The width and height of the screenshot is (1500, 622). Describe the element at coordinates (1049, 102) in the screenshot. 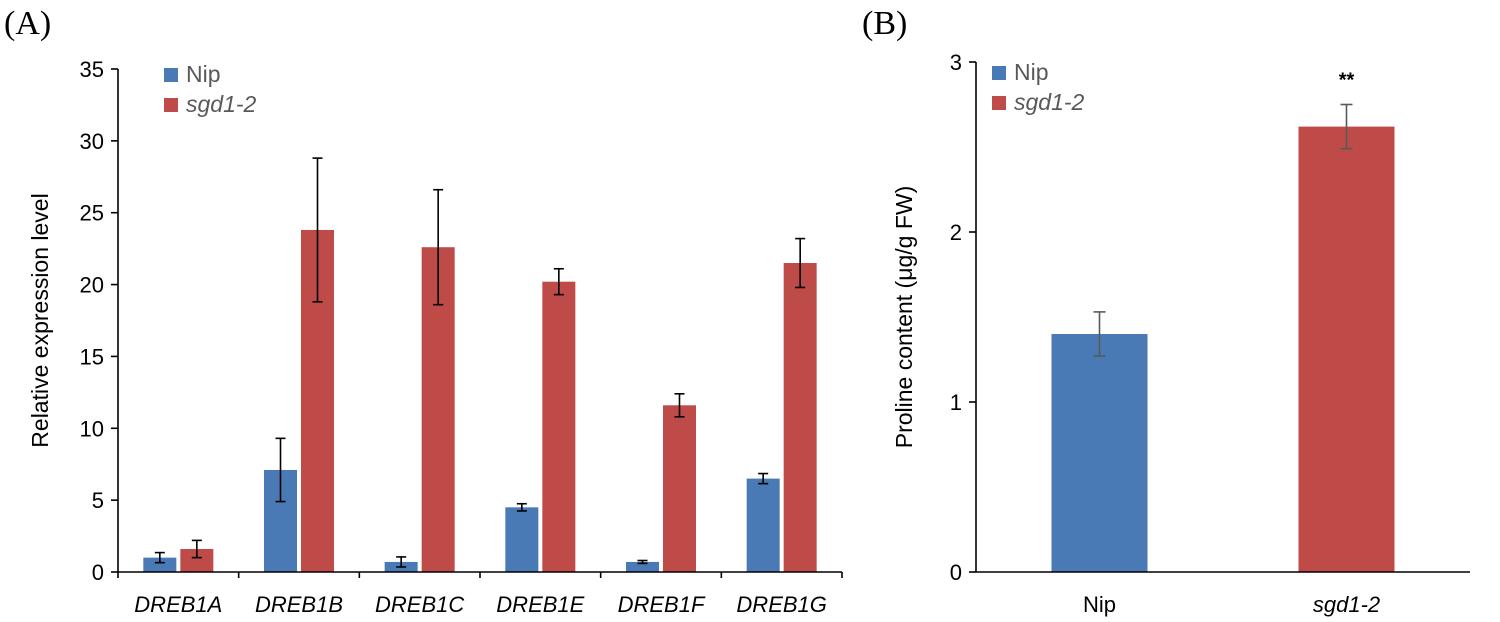

I see `legend-label-sgd-b: sgd1-2` at that location.